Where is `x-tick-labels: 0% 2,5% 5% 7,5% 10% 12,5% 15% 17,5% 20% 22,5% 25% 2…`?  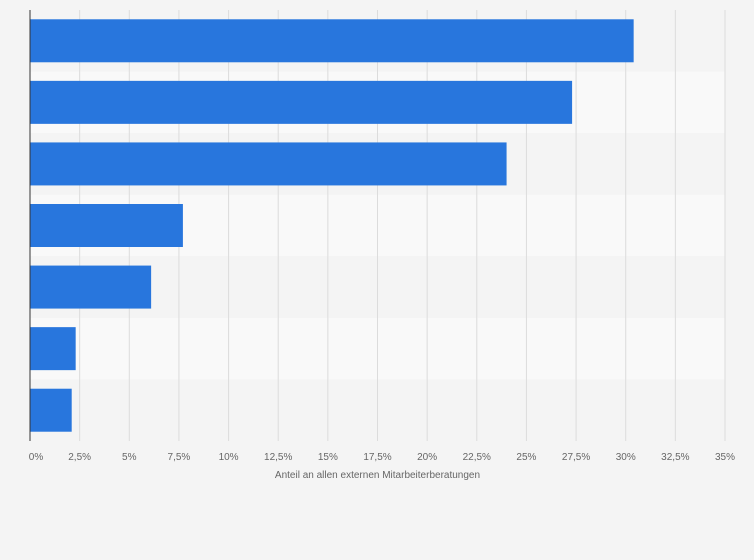
x-tick-labels: 0% 2,5% 5% 7,5% 10% 12,5% 15% 17,5% 20% 22,5% 25% 2… is located at coordinates (382, 457).